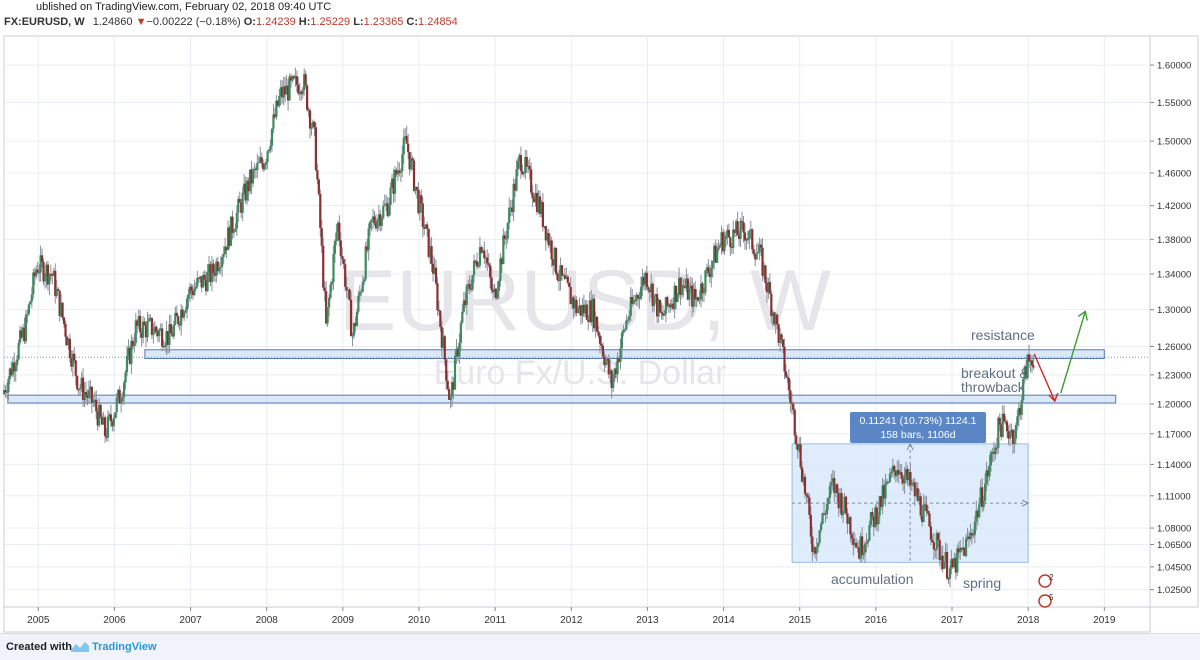 The image size is (1200, 660). I want to click on y-tick-label: 1.30000, so click(1174, 310).